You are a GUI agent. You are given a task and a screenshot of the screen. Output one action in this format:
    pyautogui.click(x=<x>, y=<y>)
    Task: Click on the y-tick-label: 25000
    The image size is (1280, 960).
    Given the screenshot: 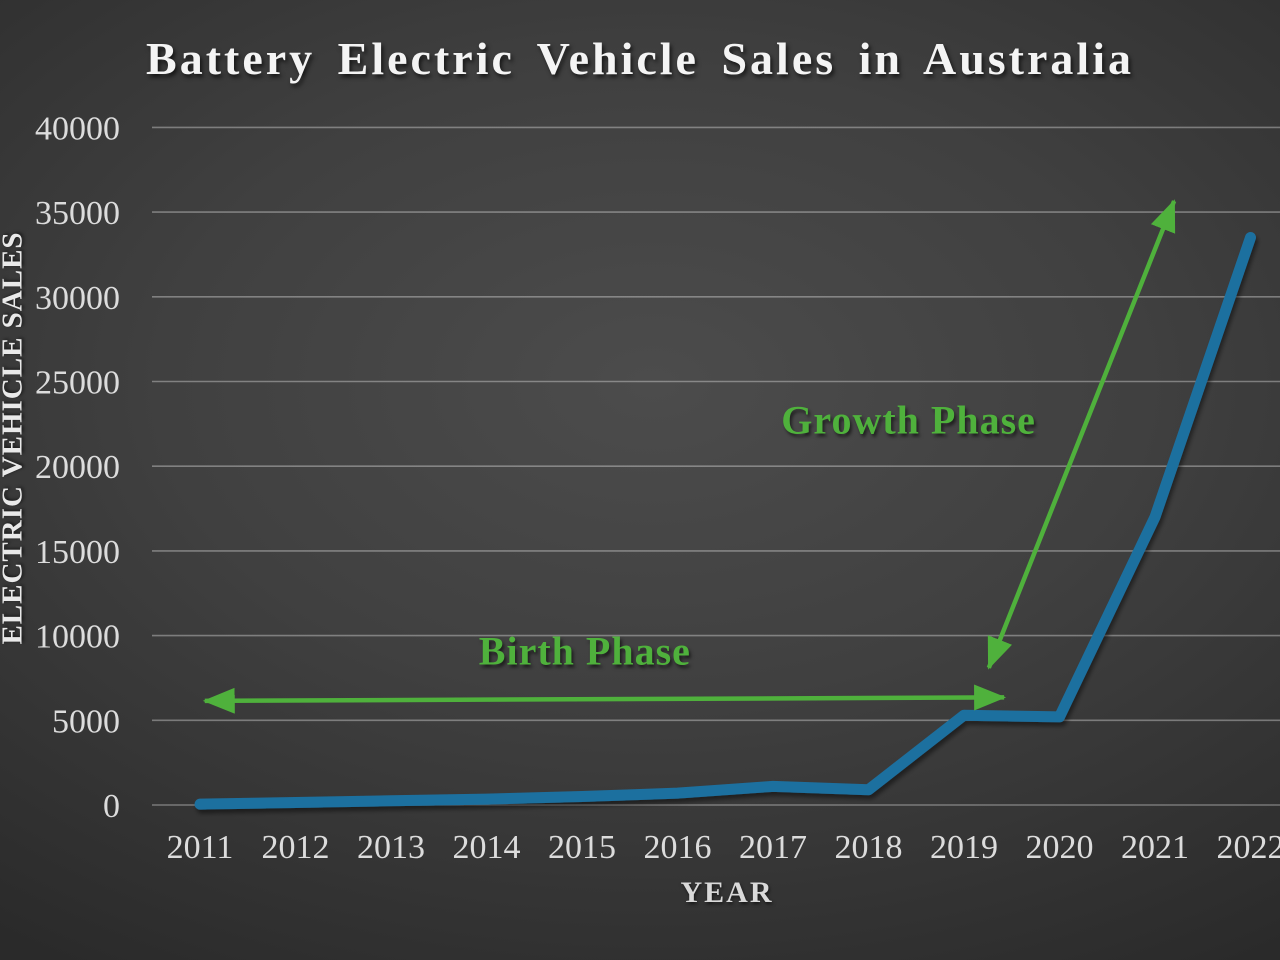 What is the action you would take?
    pyautogui.click(x=77, y=383)
    